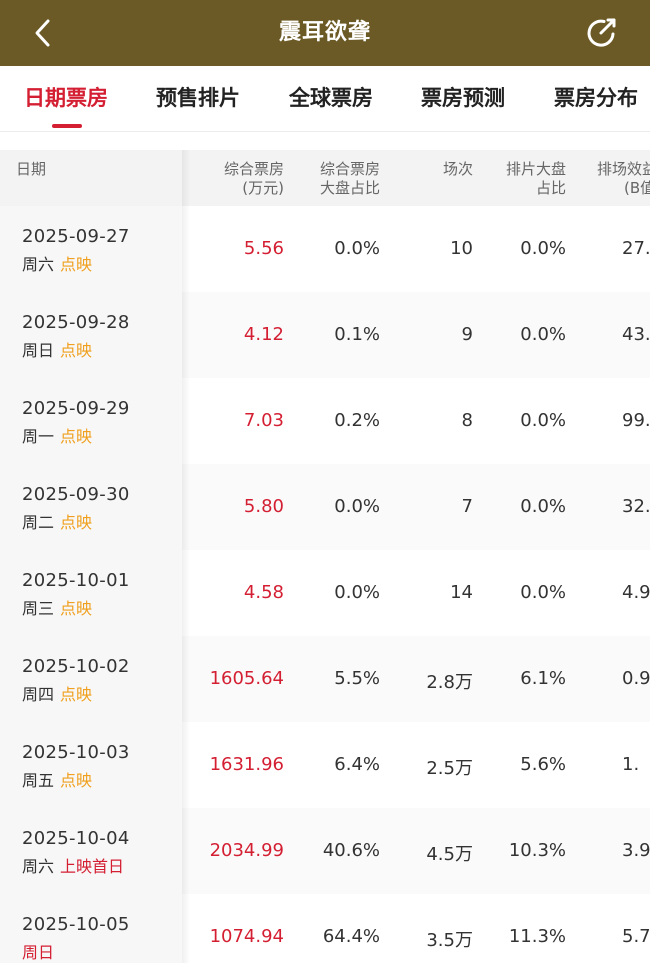  What do you see at coordinates (92, 866) in the screenshot?
I see `release-day-tag: 上映首日` at bounding box center [92, 866].